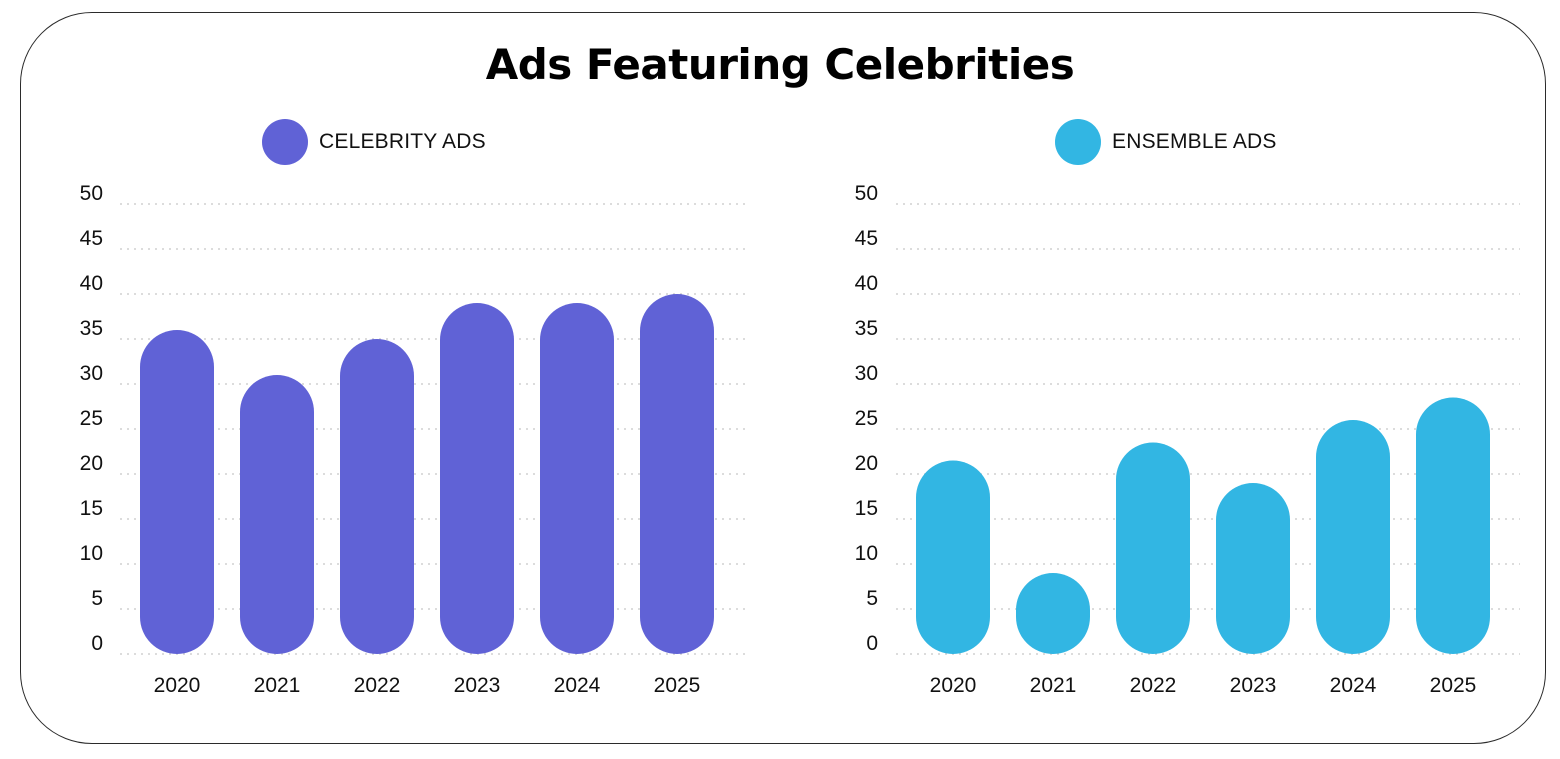 The height and width of the screenshot is (759, 1560). Describe the element at coordinates (1353, 685) in the screenshot. I see `ensemble-xtick-label: 2024` at that location.